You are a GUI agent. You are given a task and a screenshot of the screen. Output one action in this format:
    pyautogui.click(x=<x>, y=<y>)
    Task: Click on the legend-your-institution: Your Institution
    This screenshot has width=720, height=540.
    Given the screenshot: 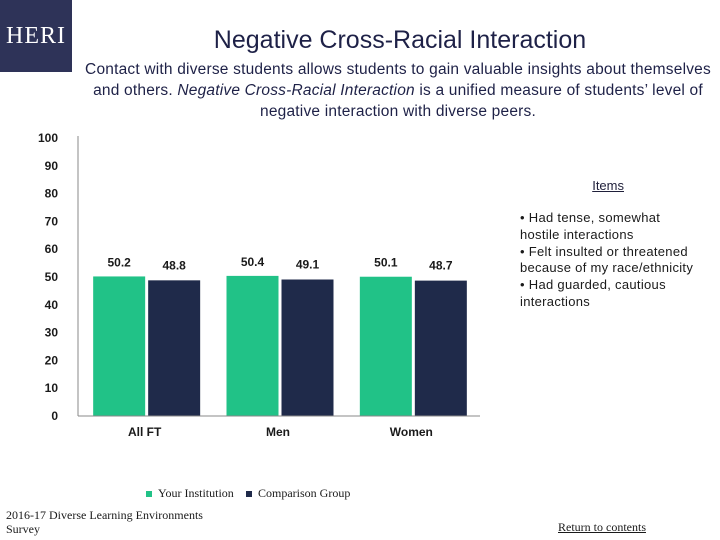 What is the action you would take?
    pyautogui.click(x=190, y=493)
    